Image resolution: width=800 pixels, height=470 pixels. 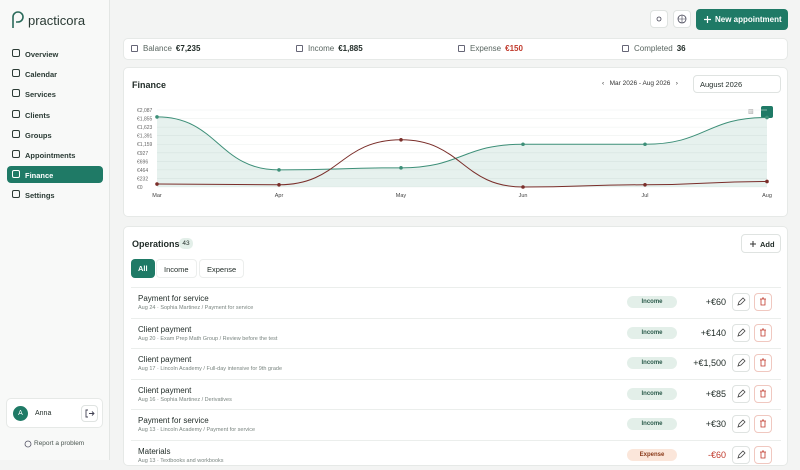 I want to click on type-badge: Expense, so click(x=652, y=454).